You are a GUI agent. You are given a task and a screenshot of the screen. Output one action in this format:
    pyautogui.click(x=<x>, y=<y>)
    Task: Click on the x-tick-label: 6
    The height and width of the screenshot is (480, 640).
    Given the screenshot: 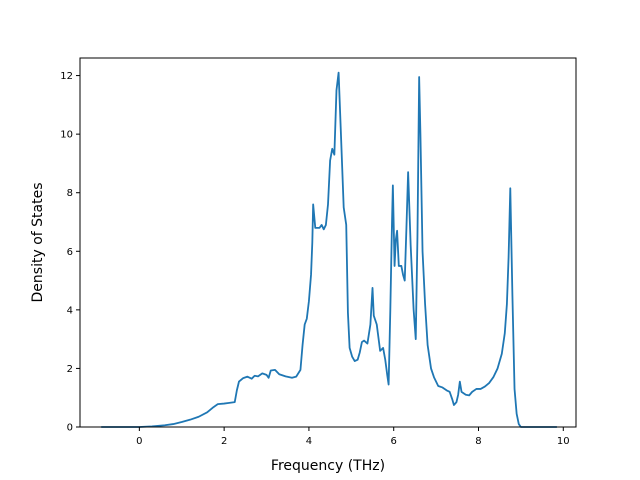 What is the action you would take?
    pyautogui.click(x=394, y=441)
    